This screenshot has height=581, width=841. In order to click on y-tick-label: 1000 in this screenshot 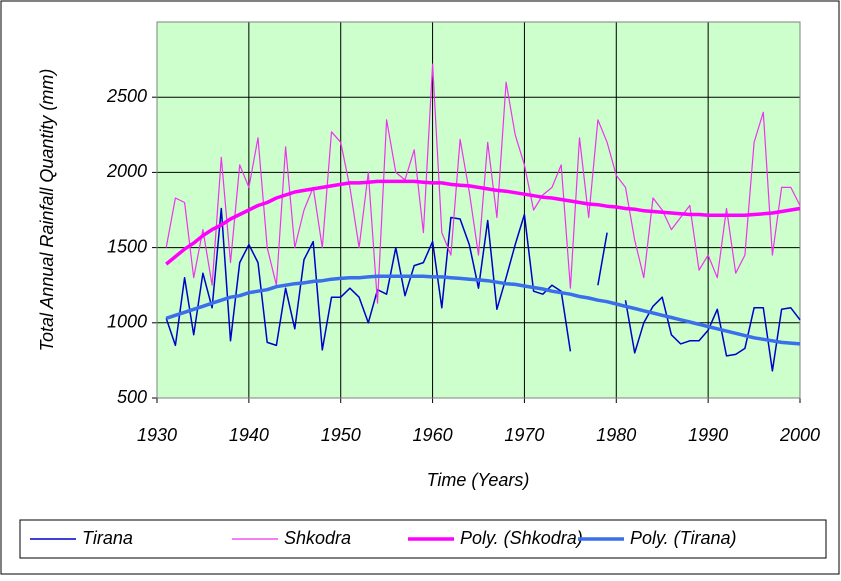, I will do `click(127, 322)`.